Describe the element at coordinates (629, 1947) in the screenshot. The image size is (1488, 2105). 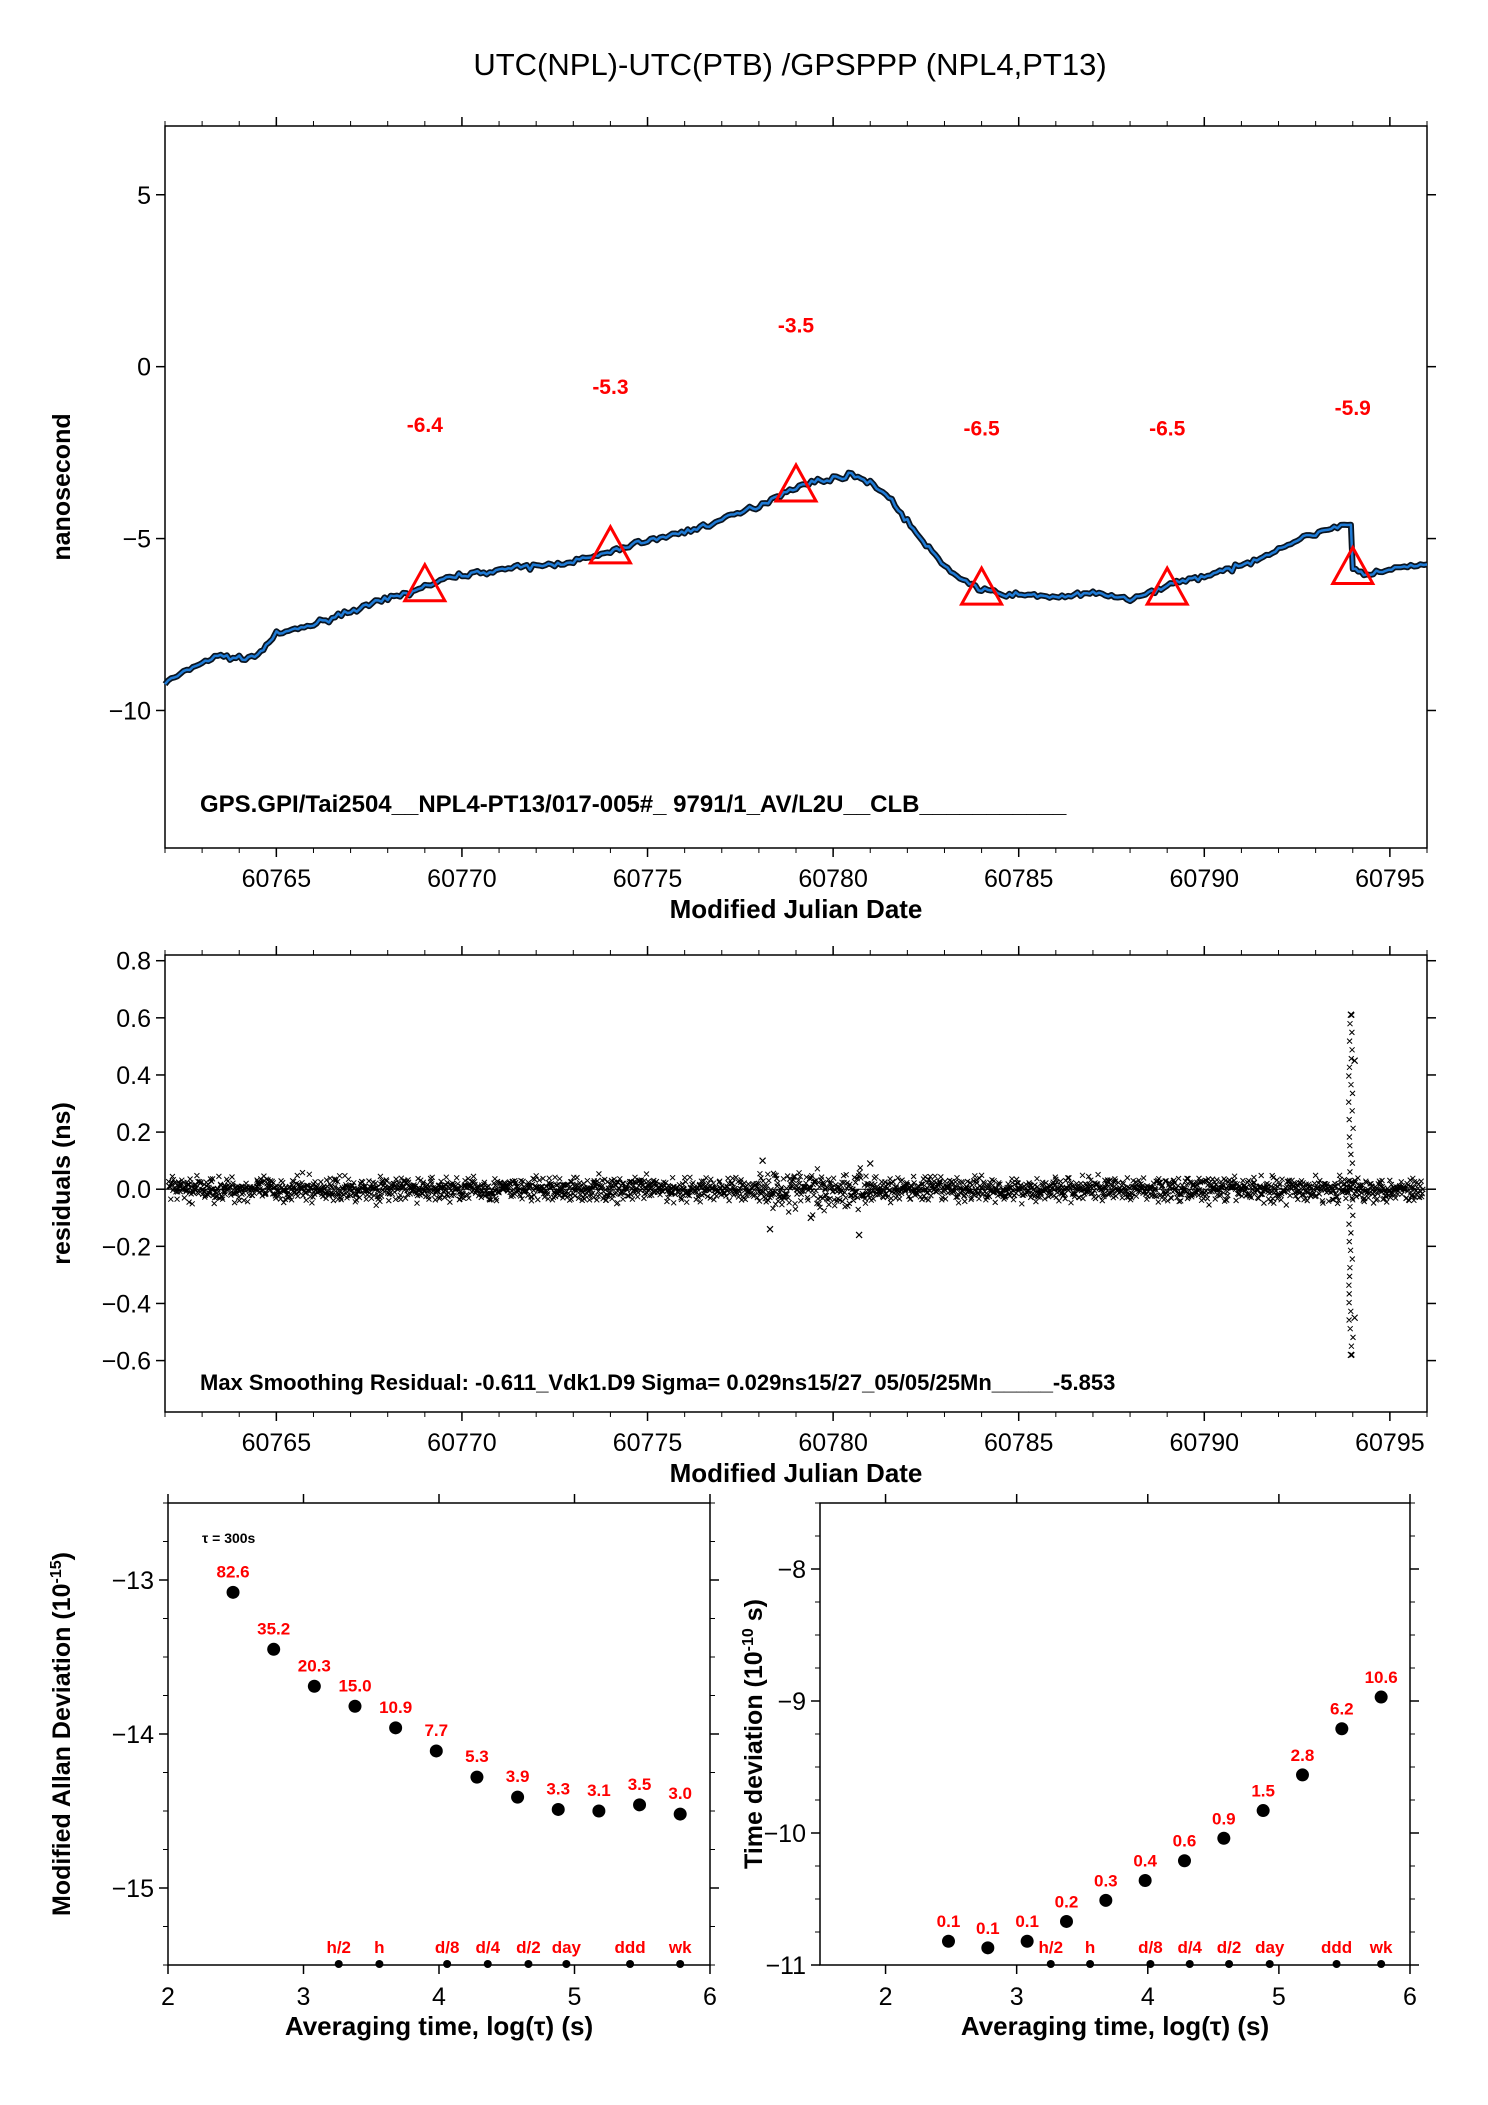
I see `reference-label: ddd` at that location.